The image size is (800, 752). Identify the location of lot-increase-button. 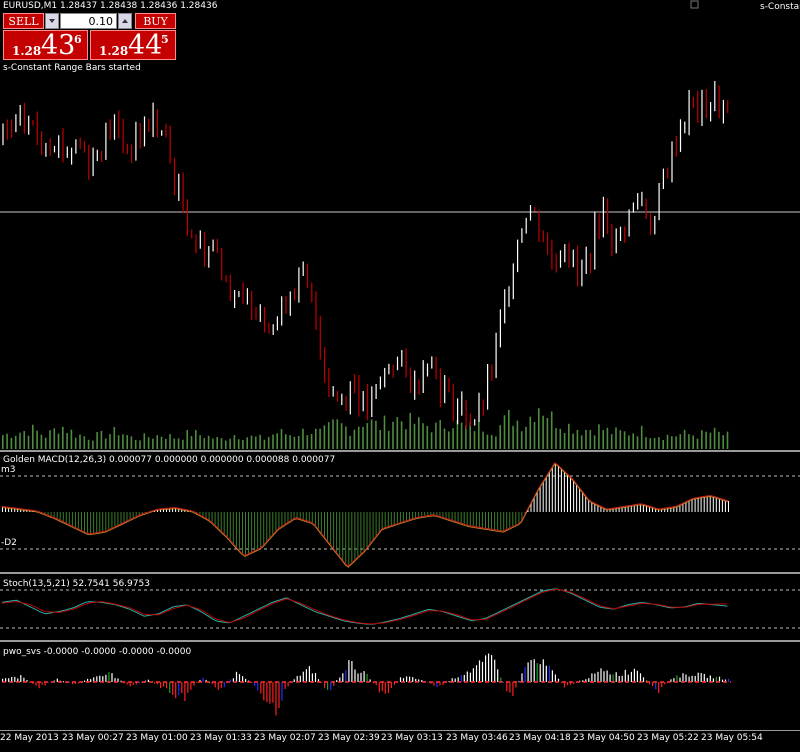
(125, 21).